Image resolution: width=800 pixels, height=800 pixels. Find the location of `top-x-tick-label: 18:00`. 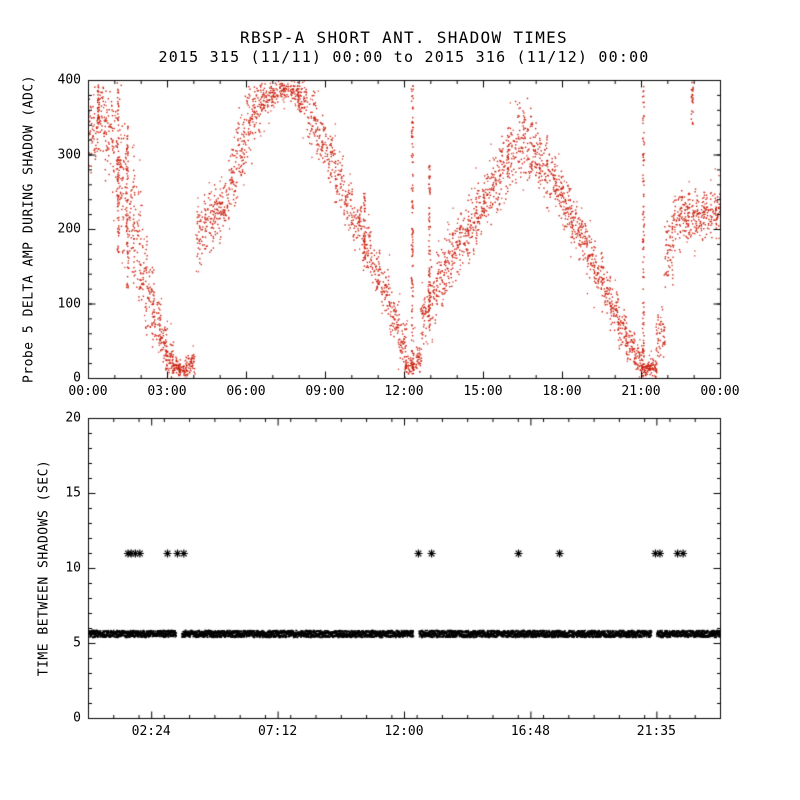

top-x-tick-label: 18:00 is located at coordinates (562, 391).